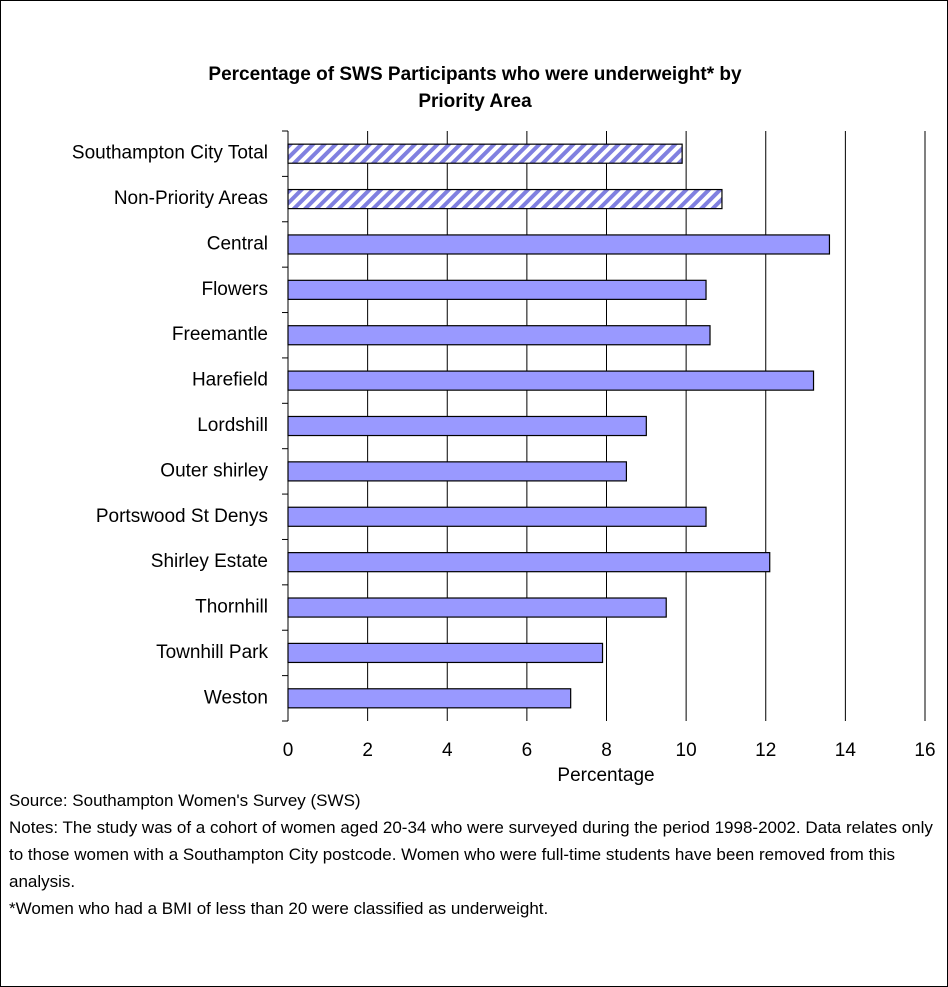  Describe the element at coordinates (170, 153) in the screenshot. I see `y-tick-label: Southampton City Total` at that location.